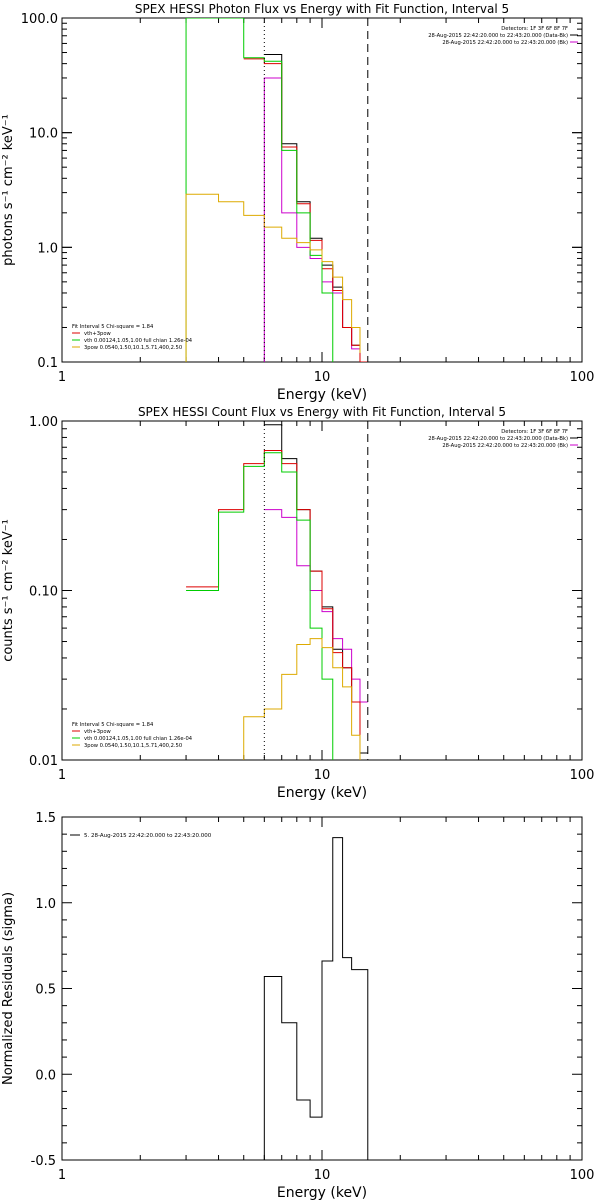  What do you see at coordinates (45, 1075) in the screenshot?
I see `y-tick-label: 0.0` at bounding box center [45, 1075].